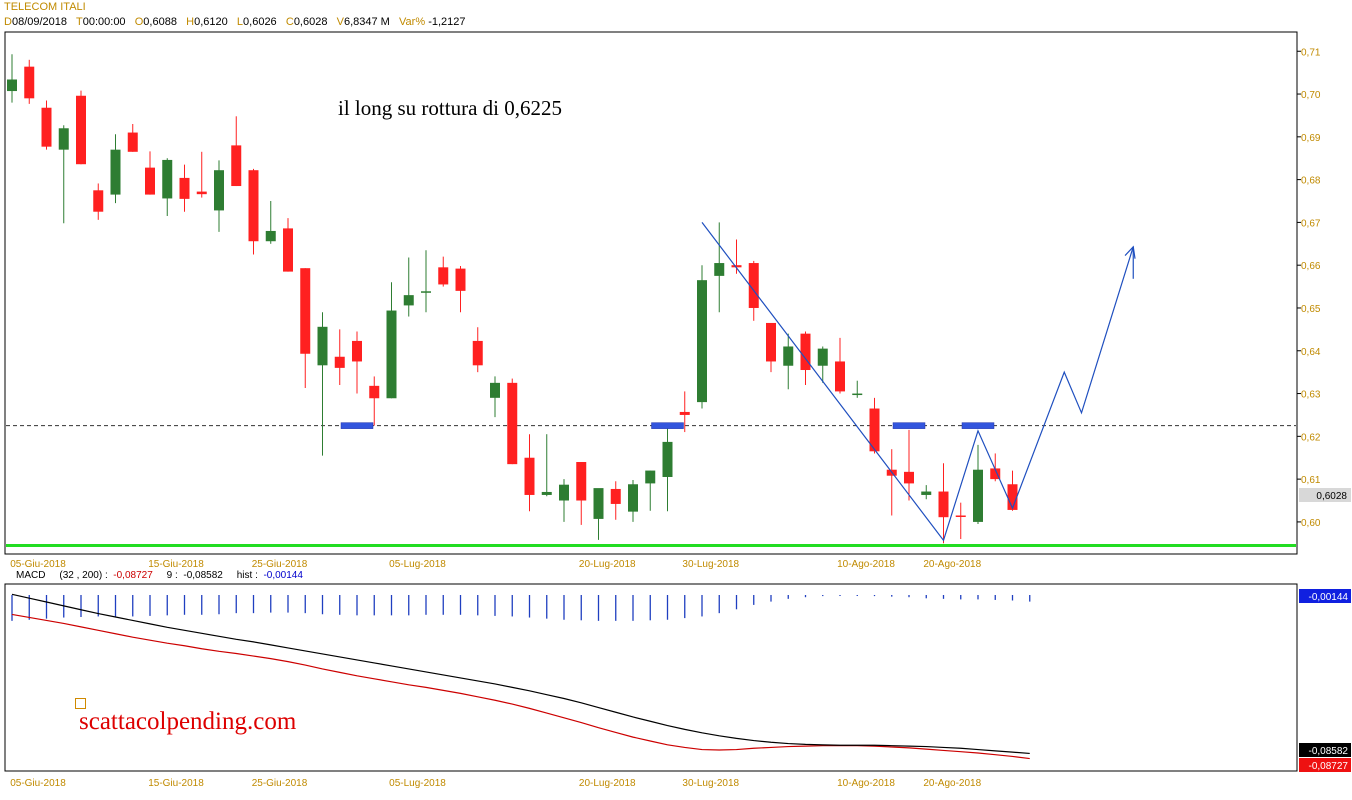  I want to click on x-tick-label: 30-Lug-2018, so click(710, 783).